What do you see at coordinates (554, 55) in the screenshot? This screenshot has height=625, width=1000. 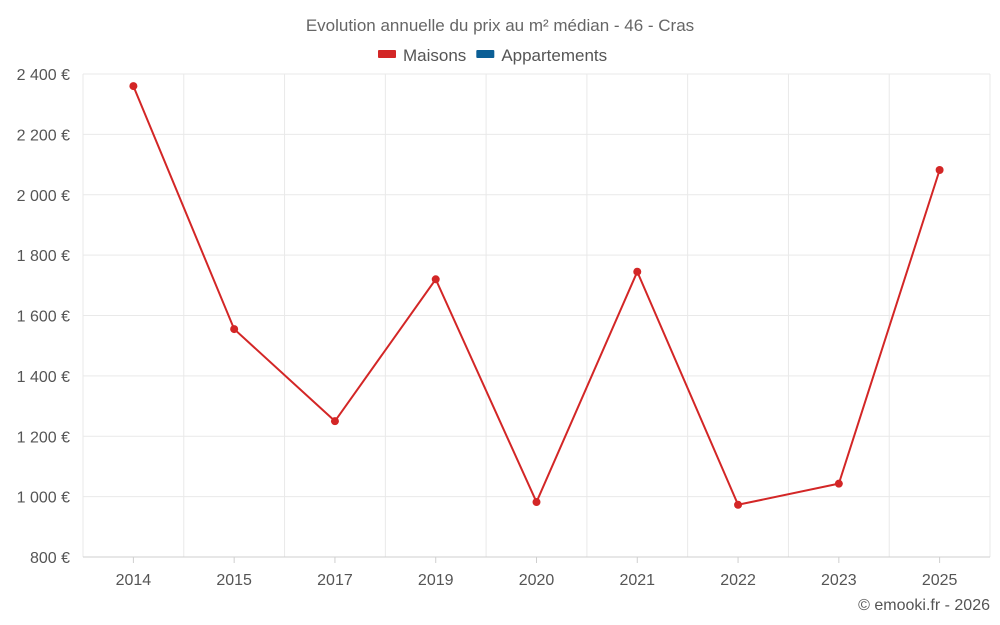 I see `legend-label: Appartements` at bounding box center [554, 55].